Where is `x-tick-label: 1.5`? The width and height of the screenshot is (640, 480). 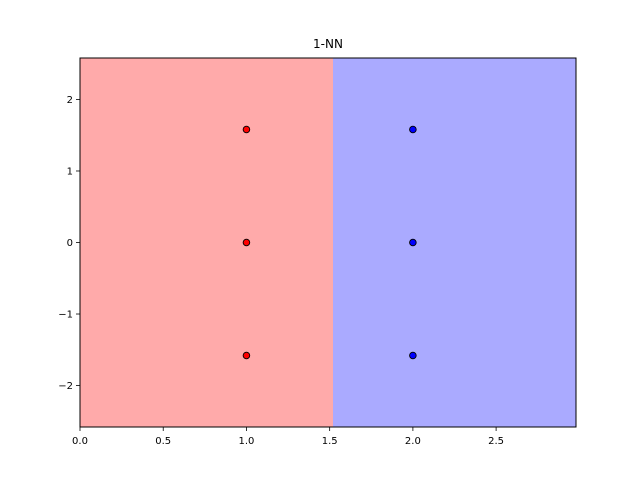 x-tick-label: 1.5 is located at coordinates (330, 441).